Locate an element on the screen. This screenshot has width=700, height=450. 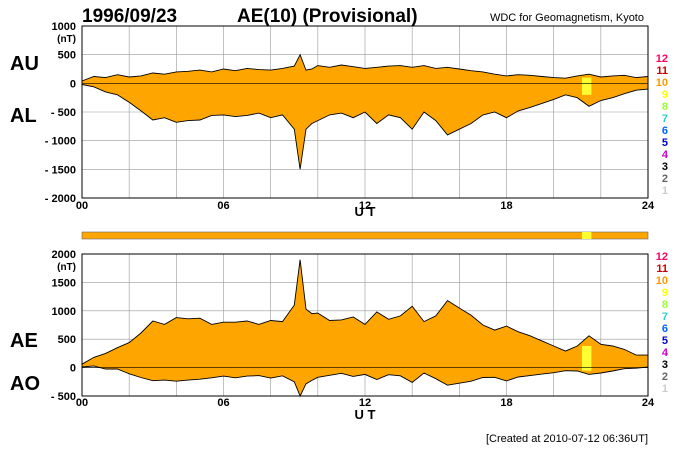
quality-bar is located at coordinates (365, 235).